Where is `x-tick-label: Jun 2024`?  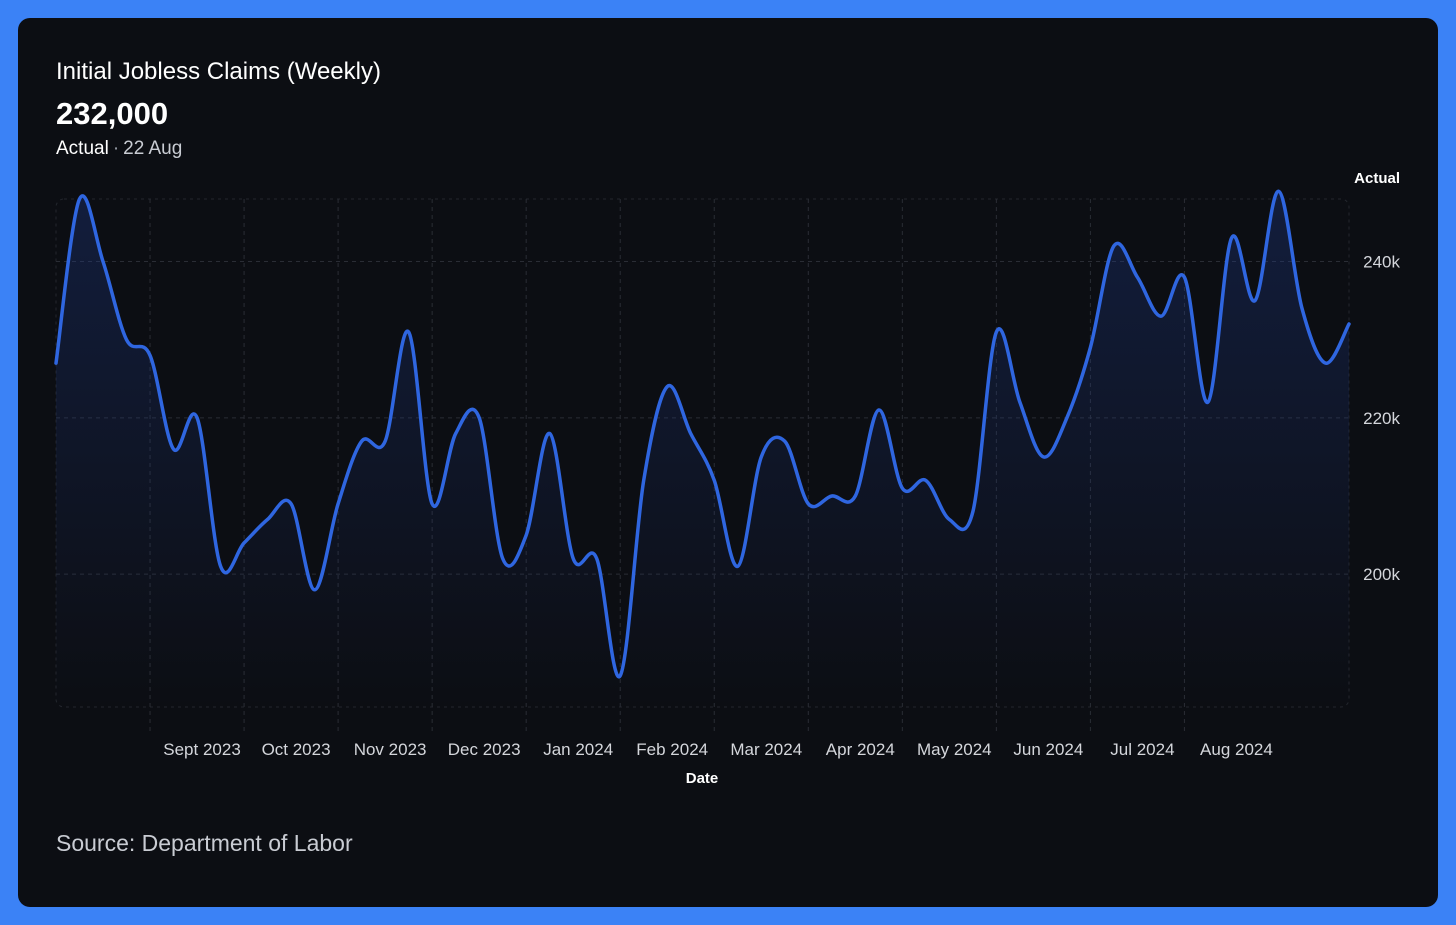
x-tick-label: Jun 2024 is located at coordinates (1048, 749).